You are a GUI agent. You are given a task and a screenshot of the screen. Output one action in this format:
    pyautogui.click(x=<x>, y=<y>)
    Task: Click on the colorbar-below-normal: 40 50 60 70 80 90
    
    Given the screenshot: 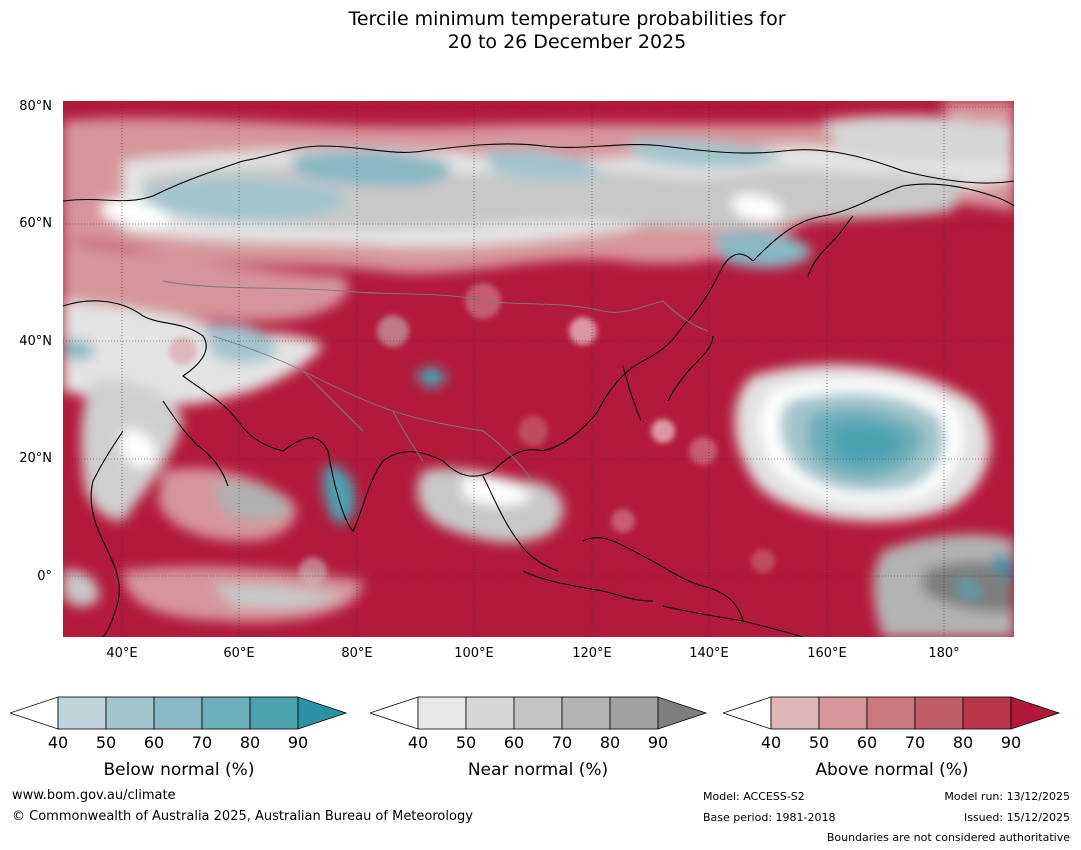 What is the action you would take?
    pyautogui.click(x=178, y=730)
    